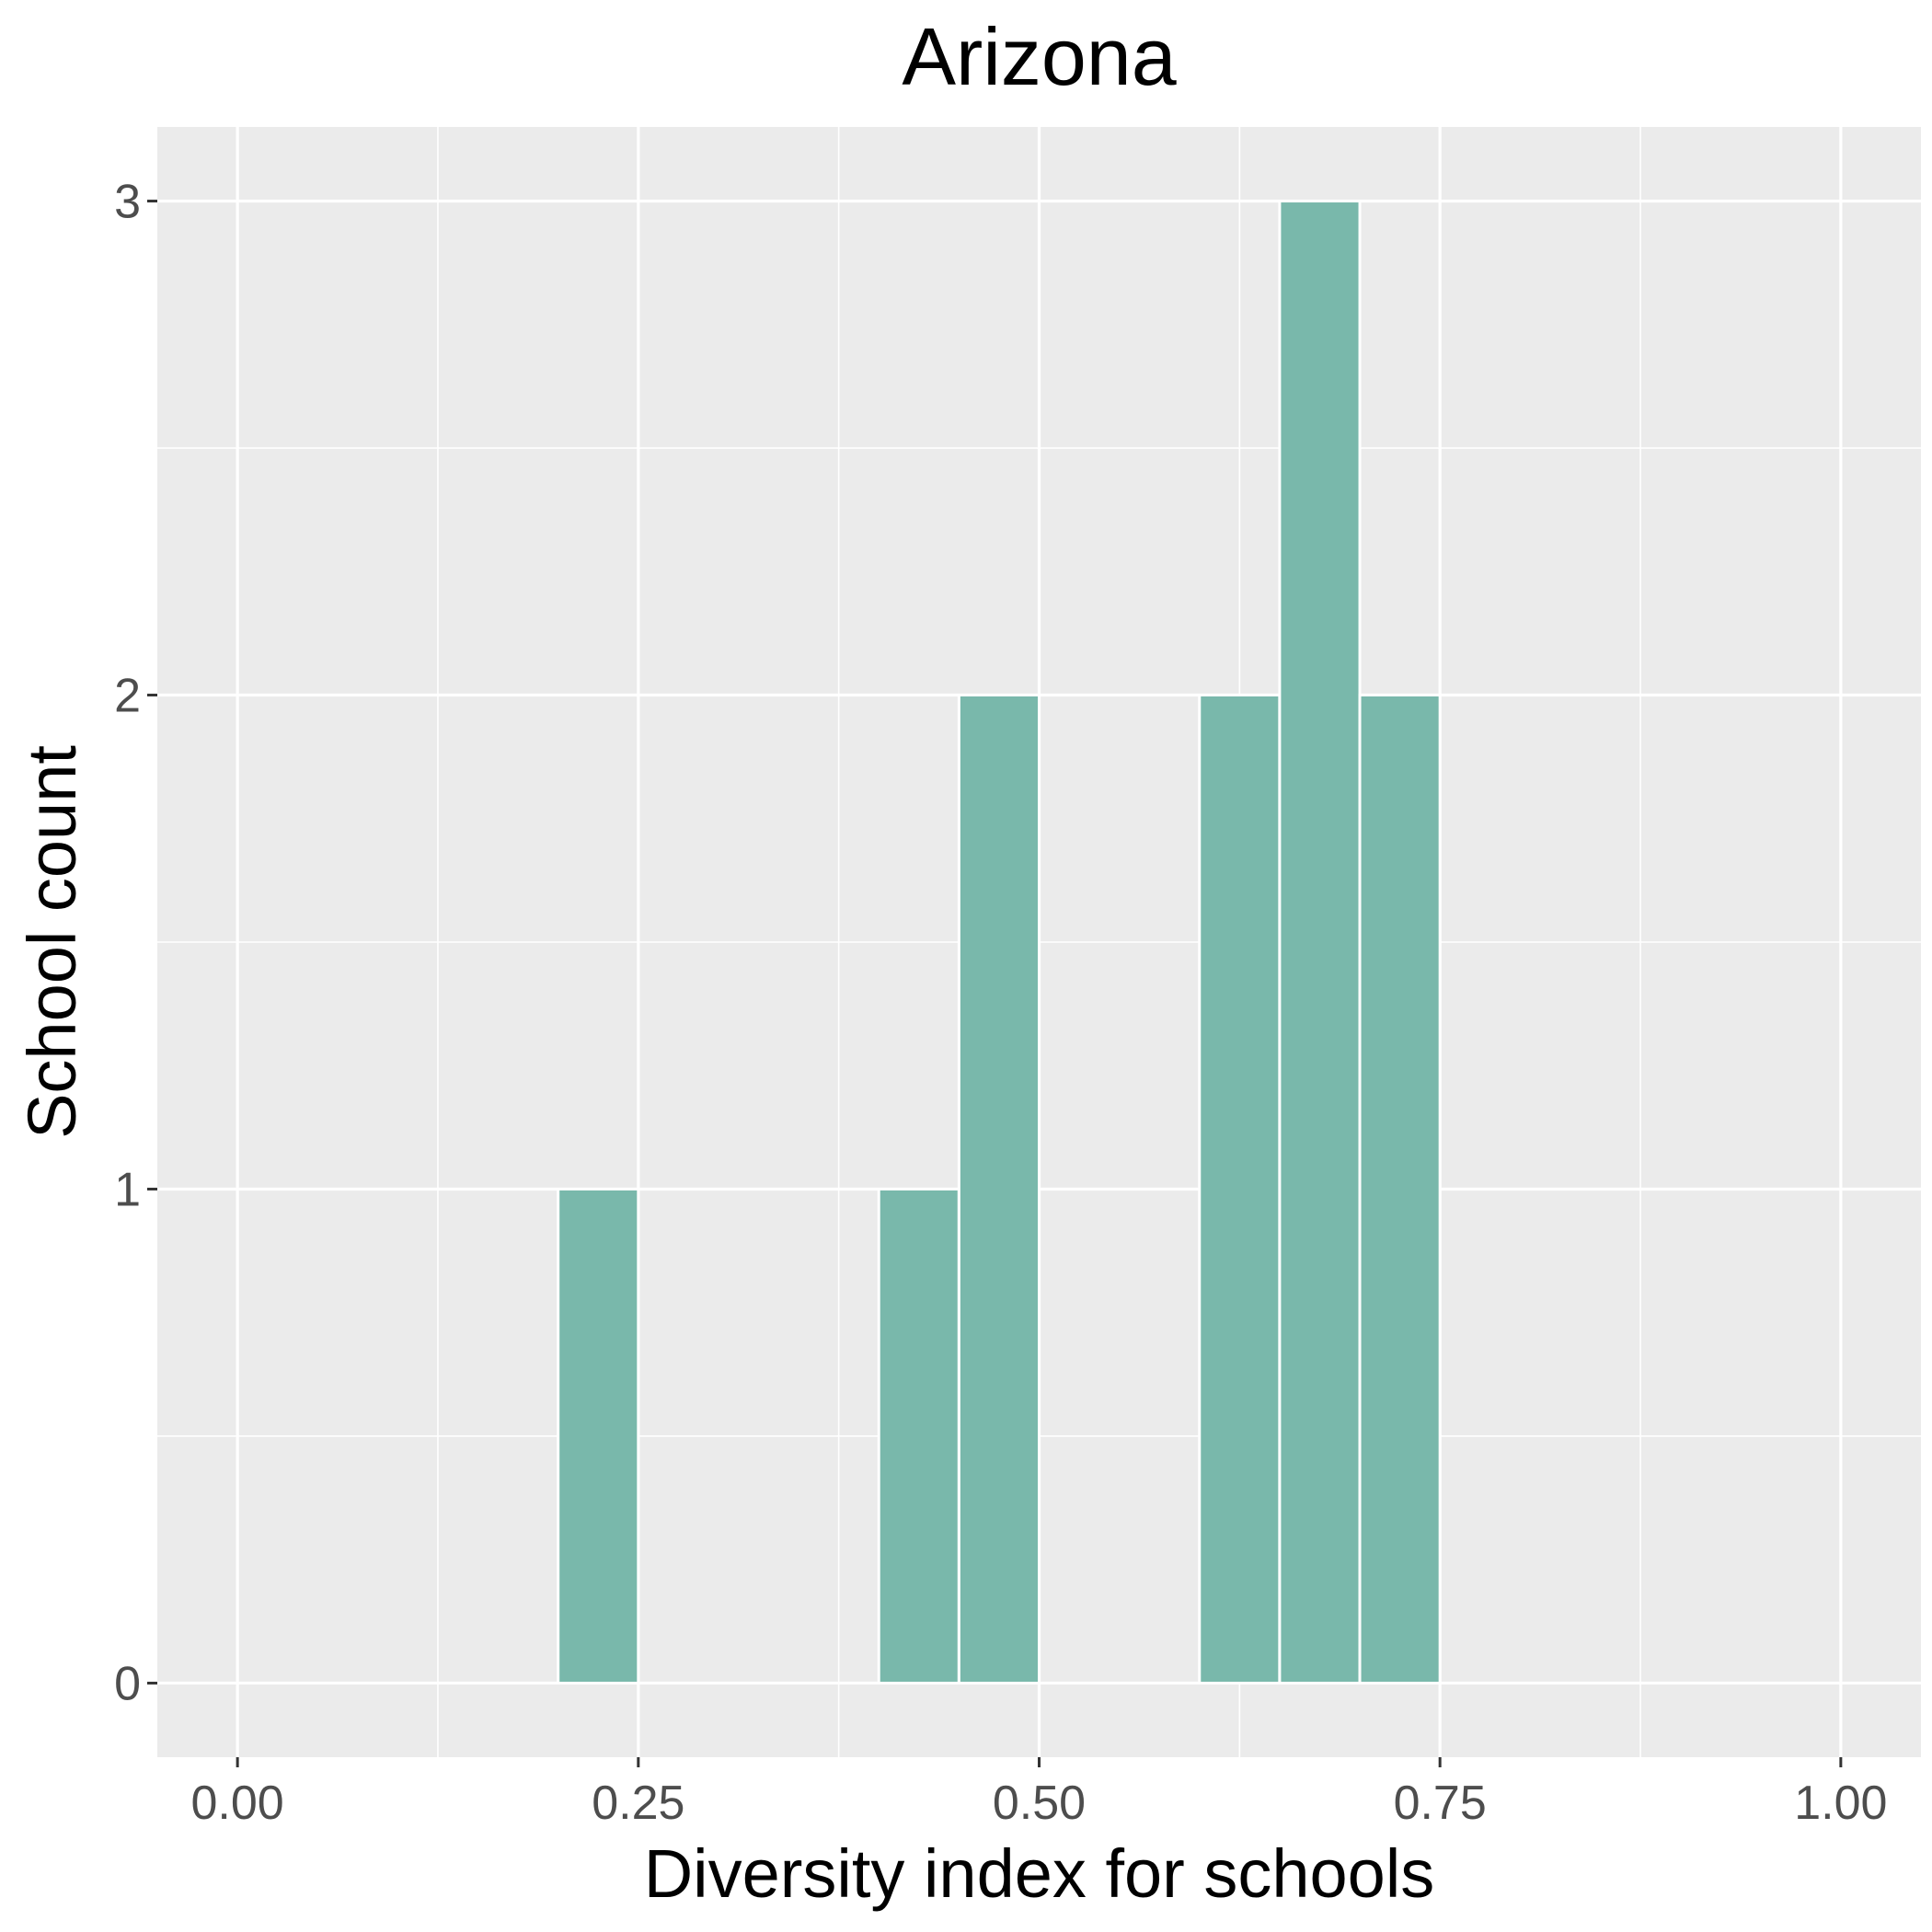 The height and width of the screenshot is (1932, 1932). What do you see at coordinates (127, 1189) in the screenshot?
I see `y-tick-label: 1` at bounding box center [127, 1189].